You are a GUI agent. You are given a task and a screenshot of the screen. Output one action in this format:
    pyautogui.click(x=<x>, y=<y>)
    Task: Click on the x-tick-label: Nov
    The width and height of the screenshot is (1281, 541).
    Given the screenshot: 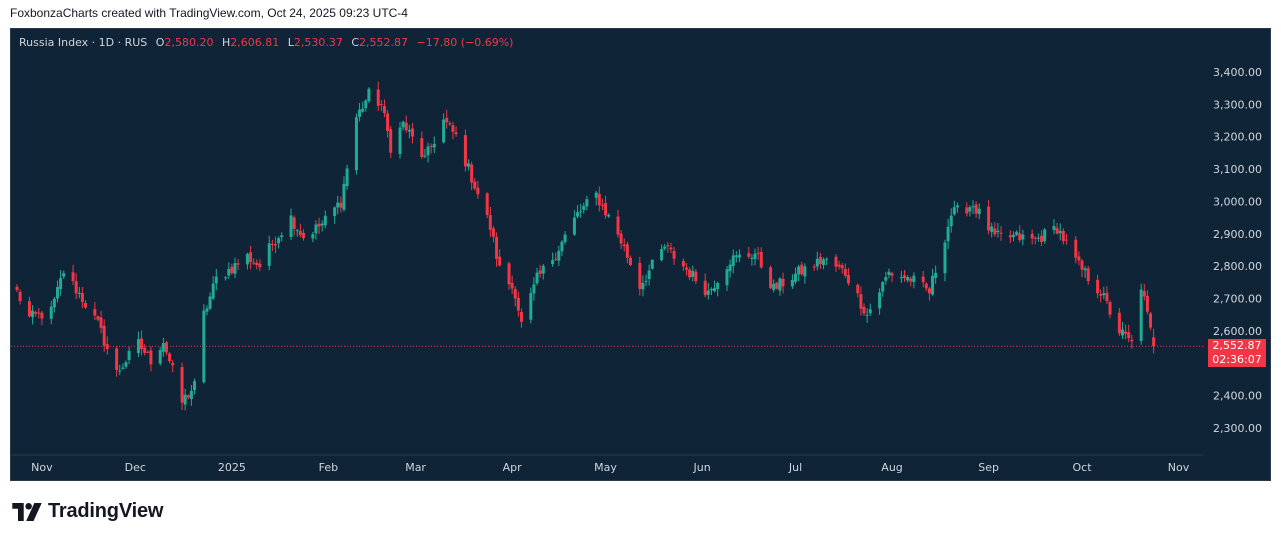 What is the action you would take?
    pyautogui.click(x=1179, y=467)
    